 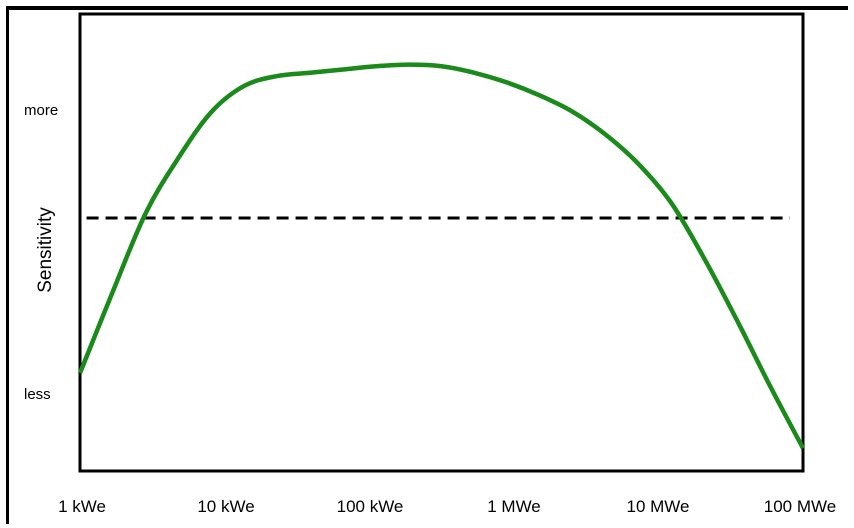 What do you see at coordinates (37, 394) in the screenshot?
I see `y-tick-less: less` at bounding box center [37, 394].